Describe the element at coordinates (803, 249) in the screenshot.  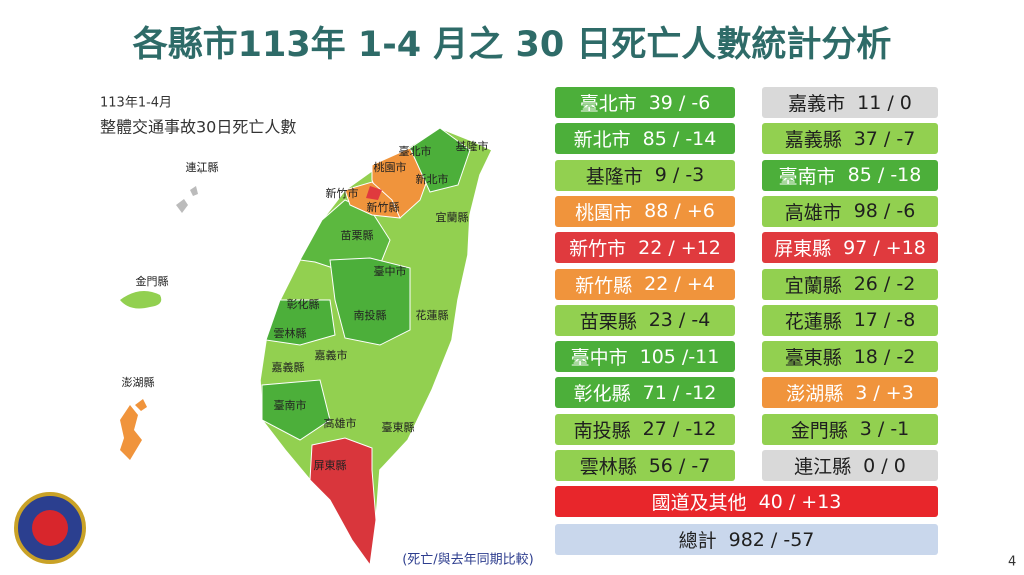
I see `badge-name: 屏東縣` at that location.